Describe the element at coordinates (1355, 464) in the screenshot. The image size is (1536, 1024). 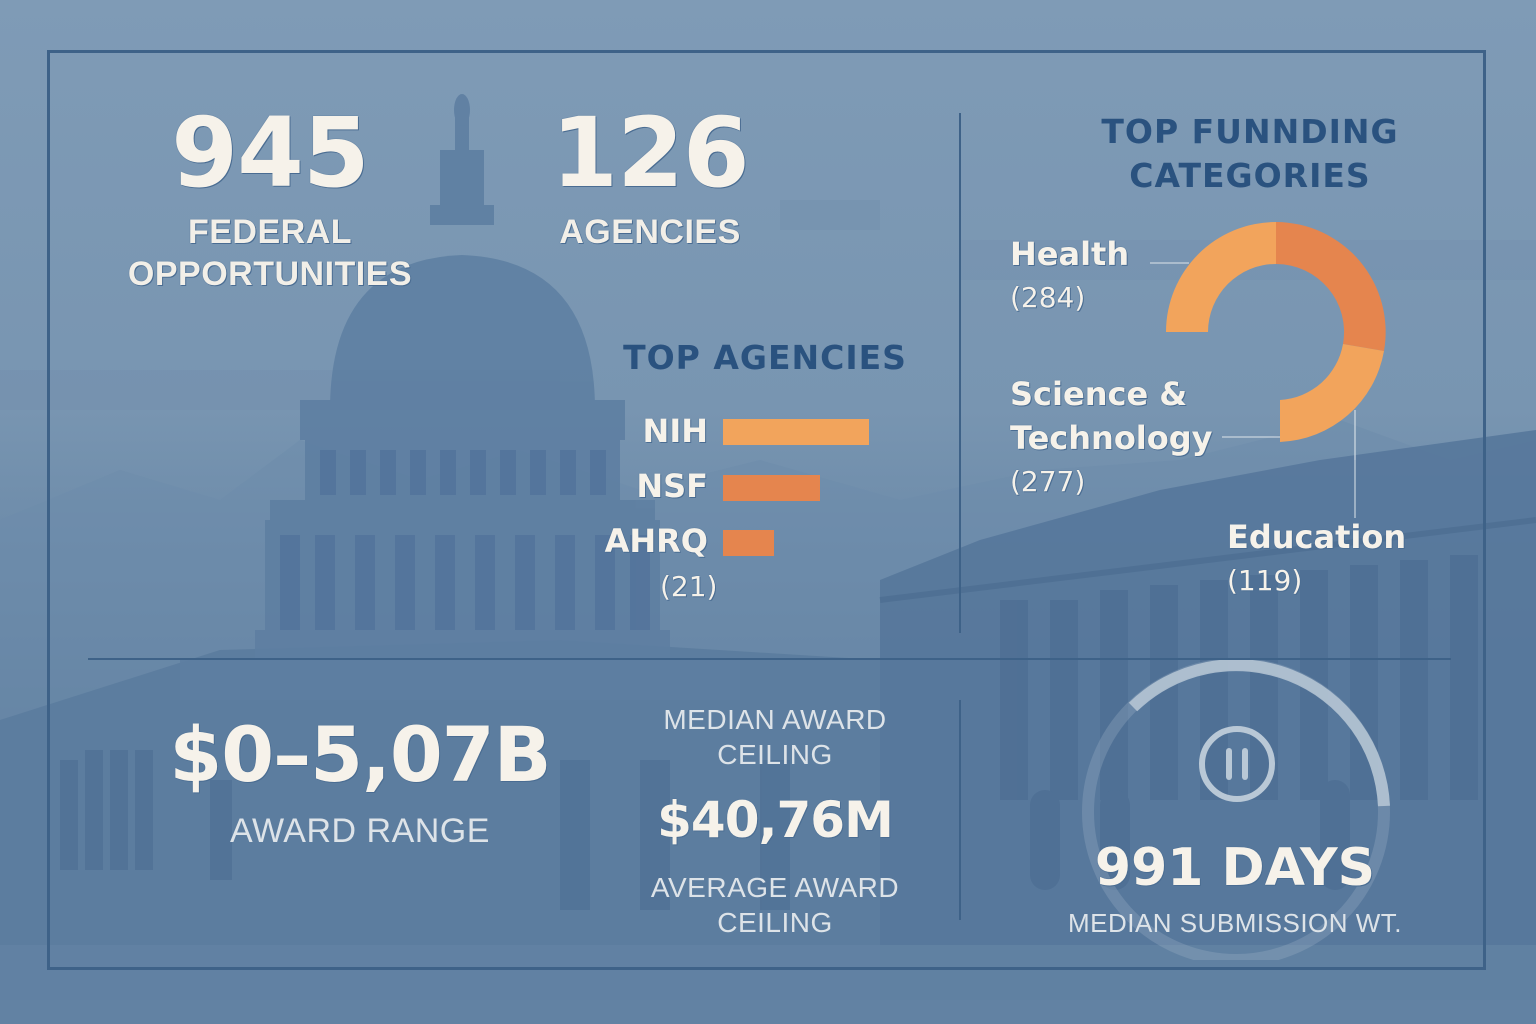
I see `education-leader-line` at that location.